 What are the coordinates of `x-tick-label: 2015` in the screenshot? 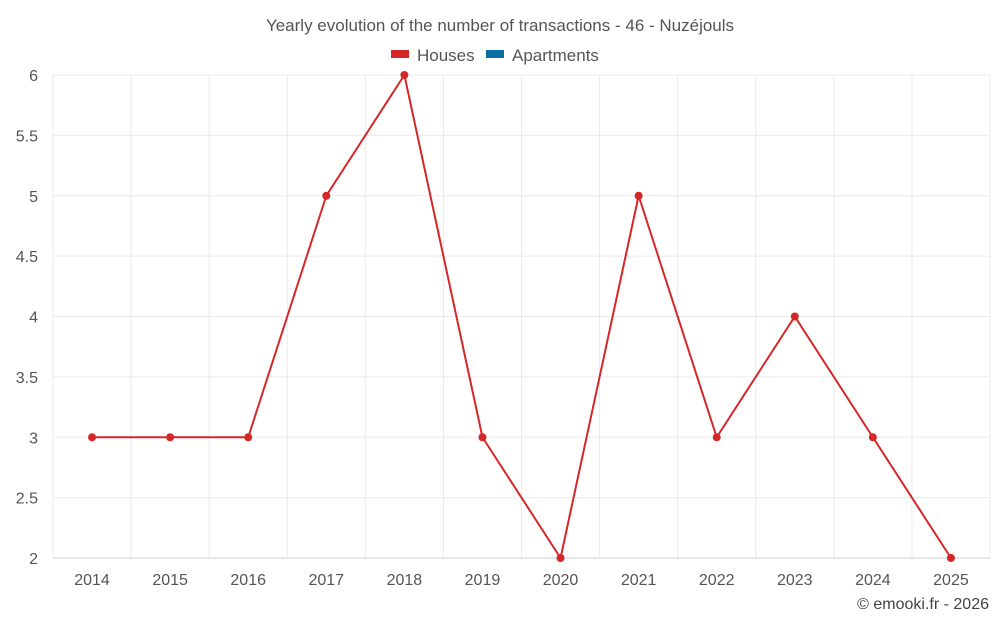 It's located at (170, 580).